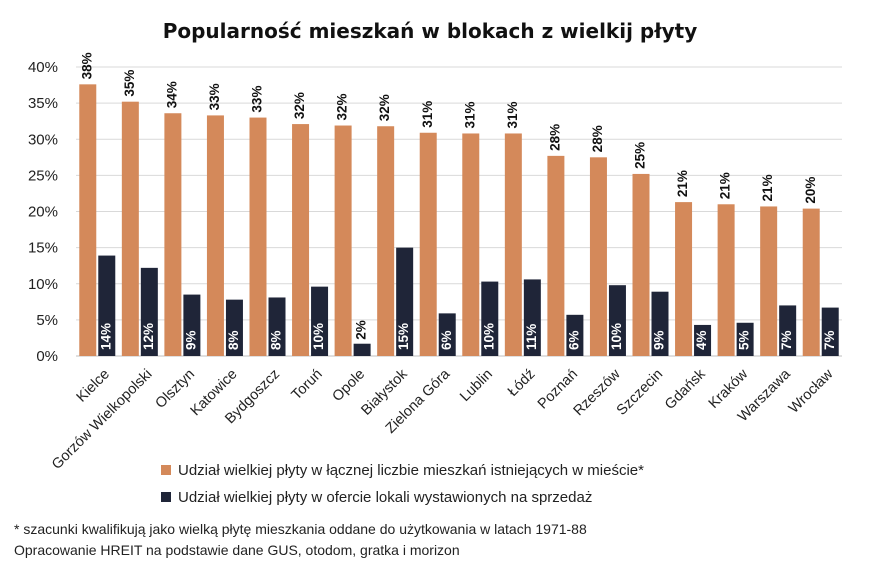 Image resolution: width=879 pixels, height=574 pixels. What do you see at coordinates (43, 284) in the screenshot?
I see `y-tick-label: 10%` at bounding box center [43, 284].